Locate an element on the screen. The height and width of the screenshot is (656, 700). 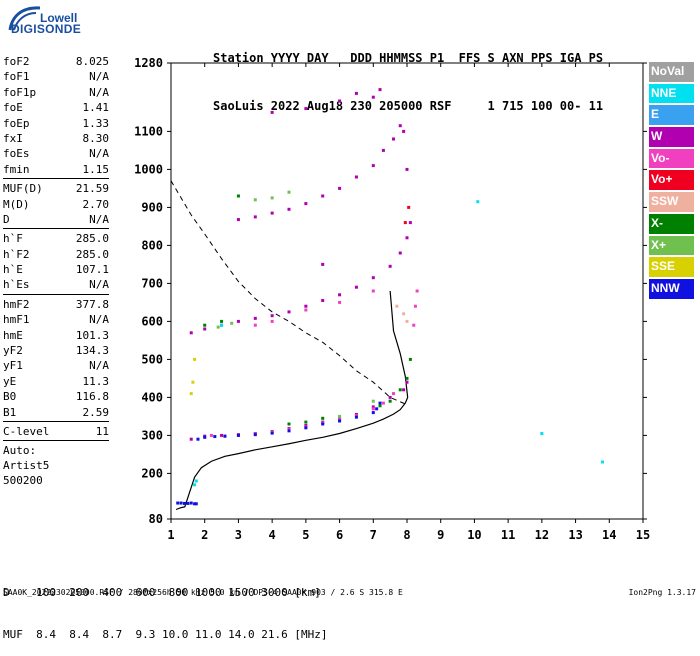
param-name: hmE is located at coordinates (13, 335).